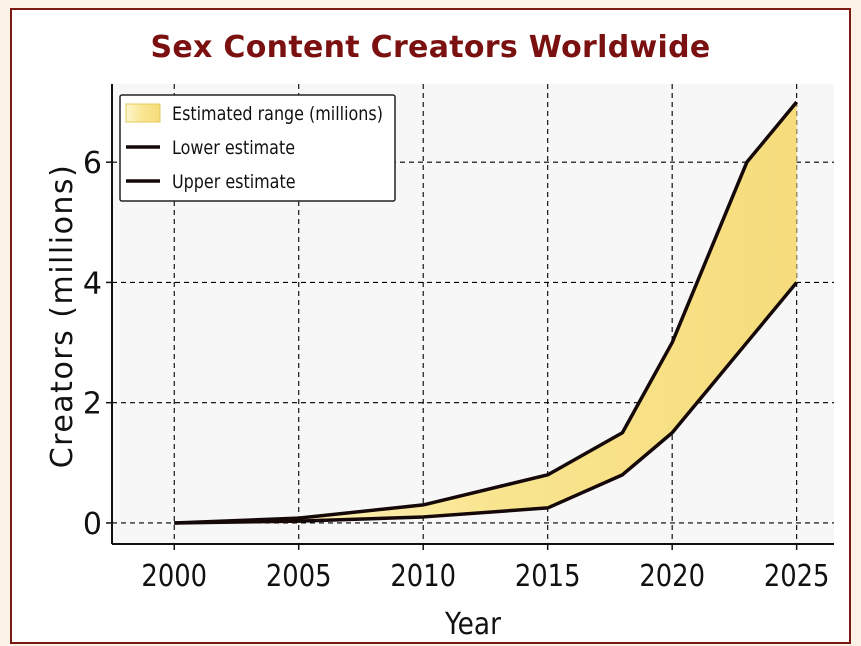 Image resolution: width=861 pixels, height=646 pixels. Describe the element at coordinates (234, 183) in the screenshot. I see `legend-label-upper: Upper estimate` at that location.